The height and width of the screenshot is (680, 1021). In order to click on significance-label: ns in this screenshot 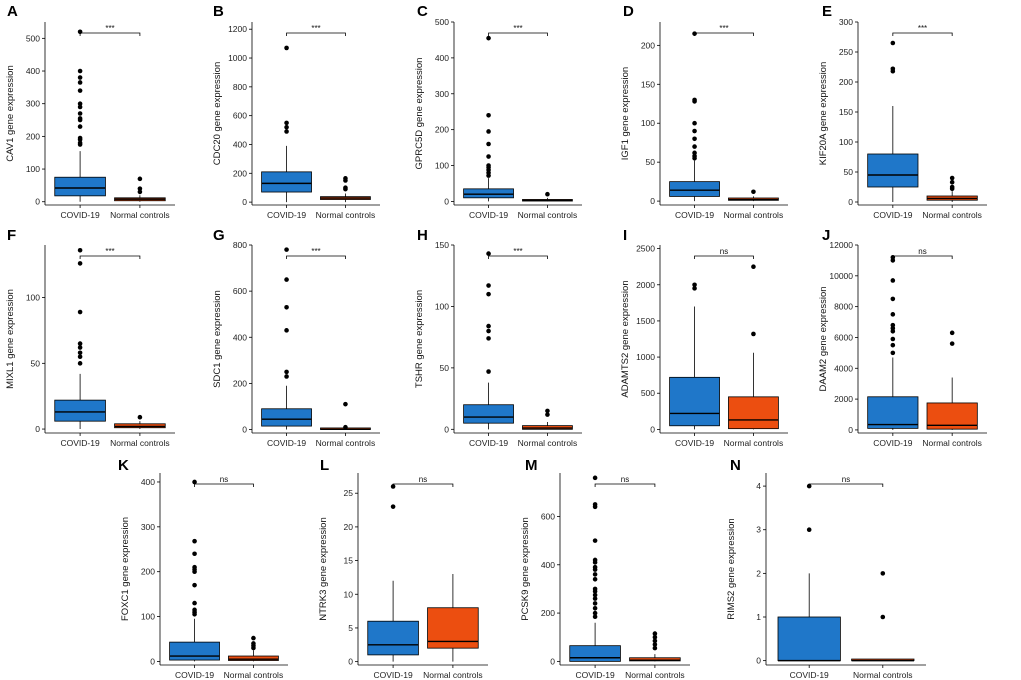, I will do `click(625, 479)`.